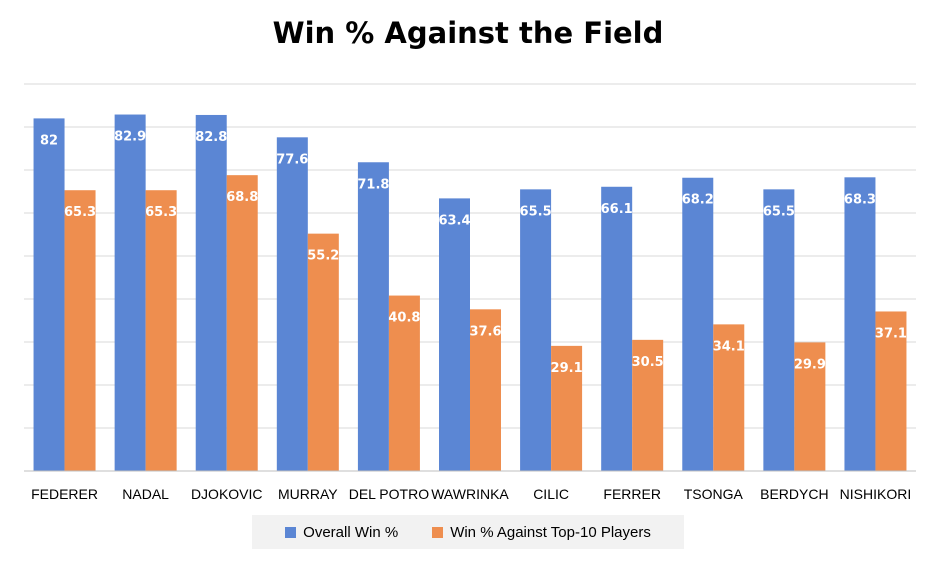  What do you see at coordinates (698, 200) in the screenshot?
I see `data-label: 68.2` at bounding box center [698, 200].